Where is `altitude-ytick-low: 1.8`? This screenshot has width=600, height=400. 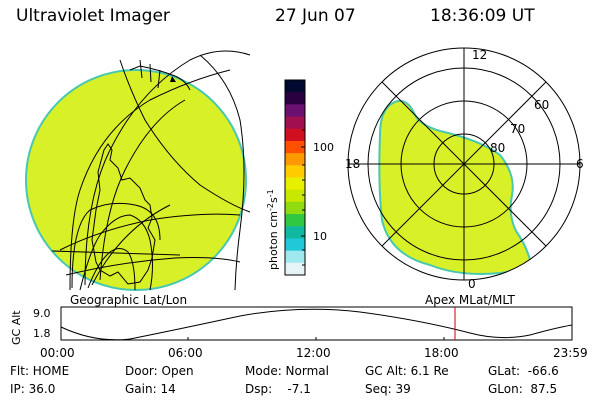
altitude-ytick-low: 1.8 is located at coordinates (42, 333).